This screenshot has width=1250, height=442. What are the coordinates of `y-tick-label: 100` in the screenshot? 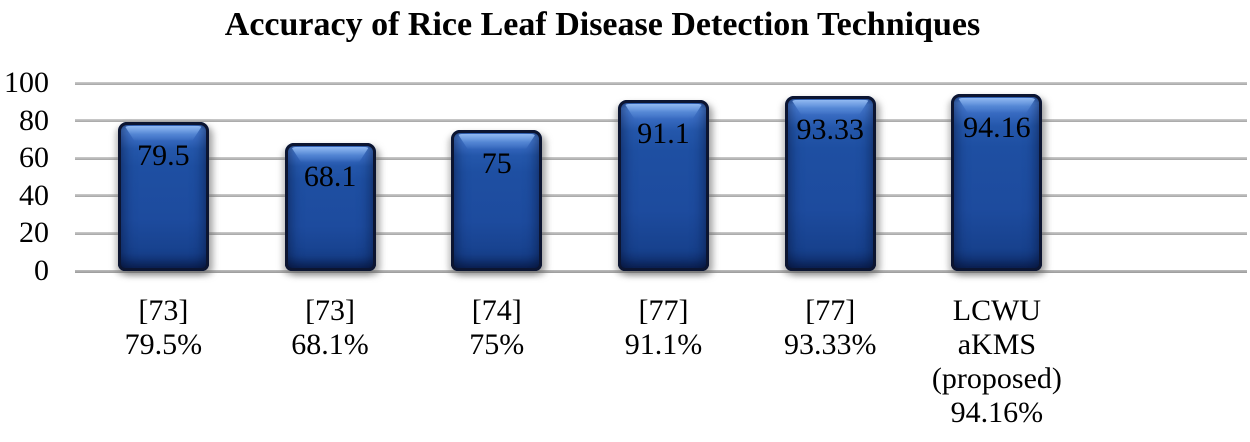 It's located at (26, 82).